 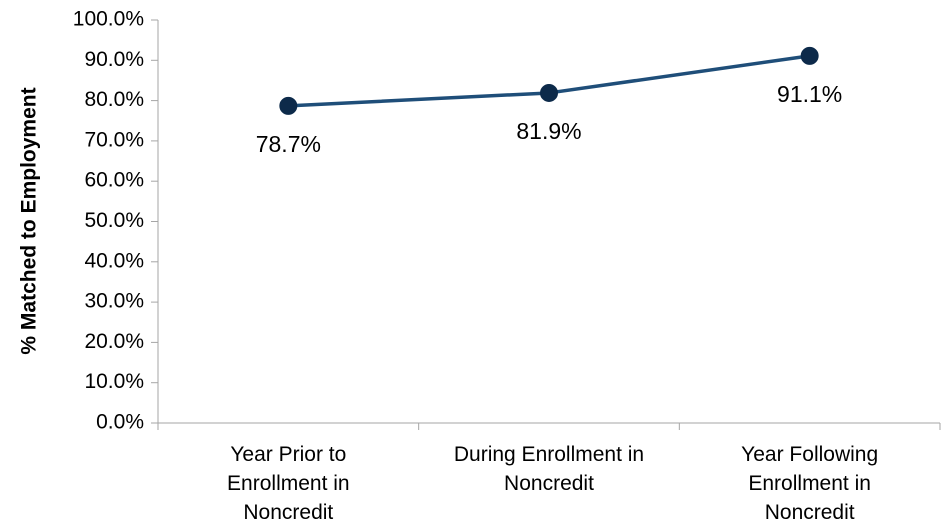 What do you see at coordinates (809, 94) in the screenshot?
I see `data-label: 91.1%` at bounding box center [809, 94].